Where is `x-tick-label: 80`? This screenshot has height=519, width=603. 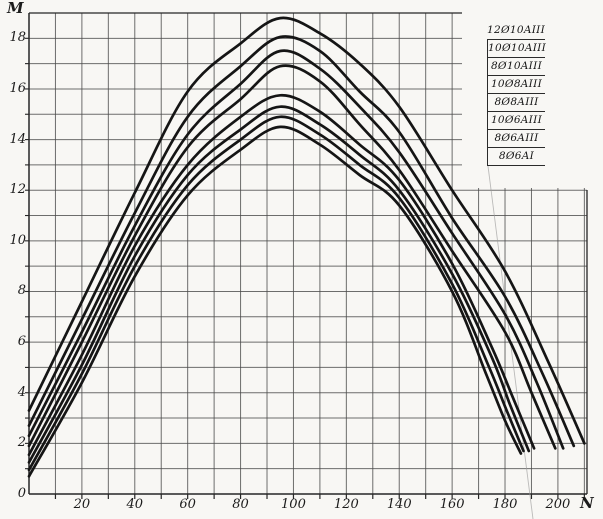 x-tick-label: 80 is located at coordinates (240, 504).